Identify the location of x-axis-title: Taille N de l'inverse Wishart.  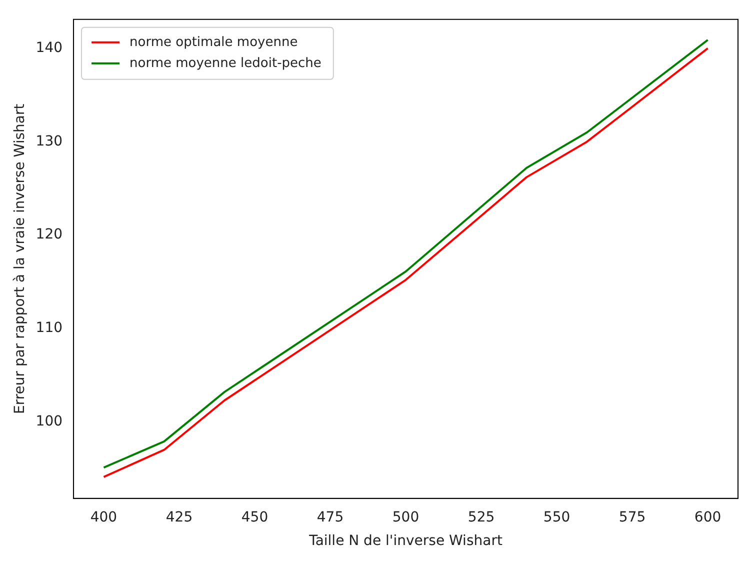
(405, 541).